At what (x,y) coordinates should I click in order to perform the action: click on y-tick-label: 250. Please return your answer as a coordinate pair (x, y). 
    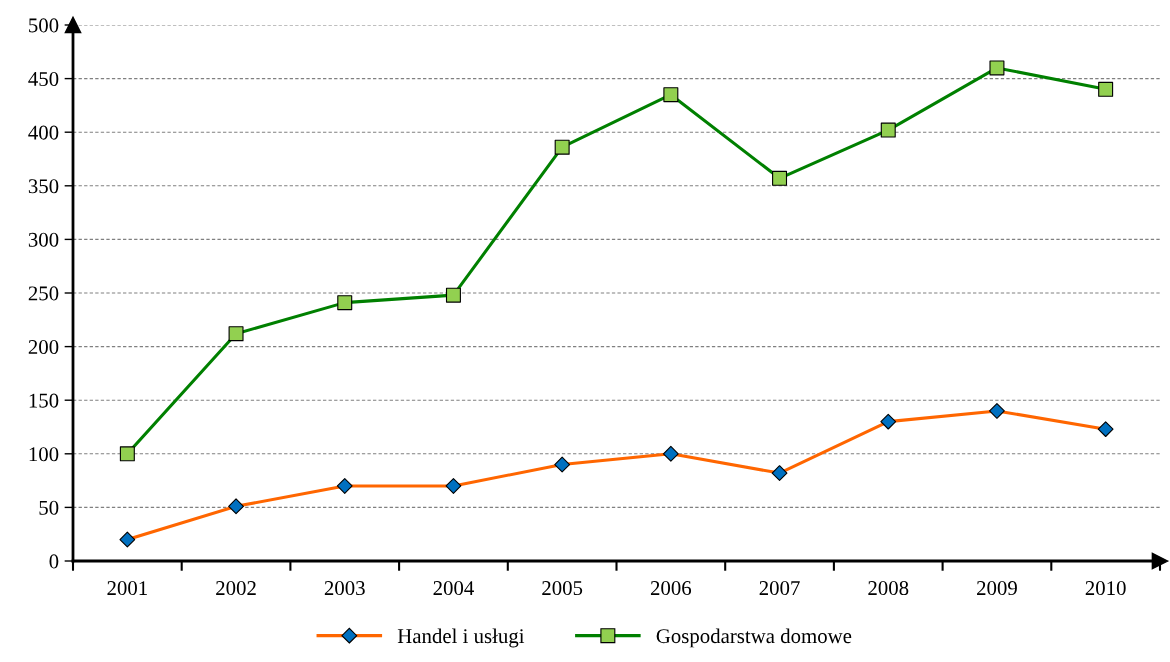
    Looking at the image, I should click on (43, 293).